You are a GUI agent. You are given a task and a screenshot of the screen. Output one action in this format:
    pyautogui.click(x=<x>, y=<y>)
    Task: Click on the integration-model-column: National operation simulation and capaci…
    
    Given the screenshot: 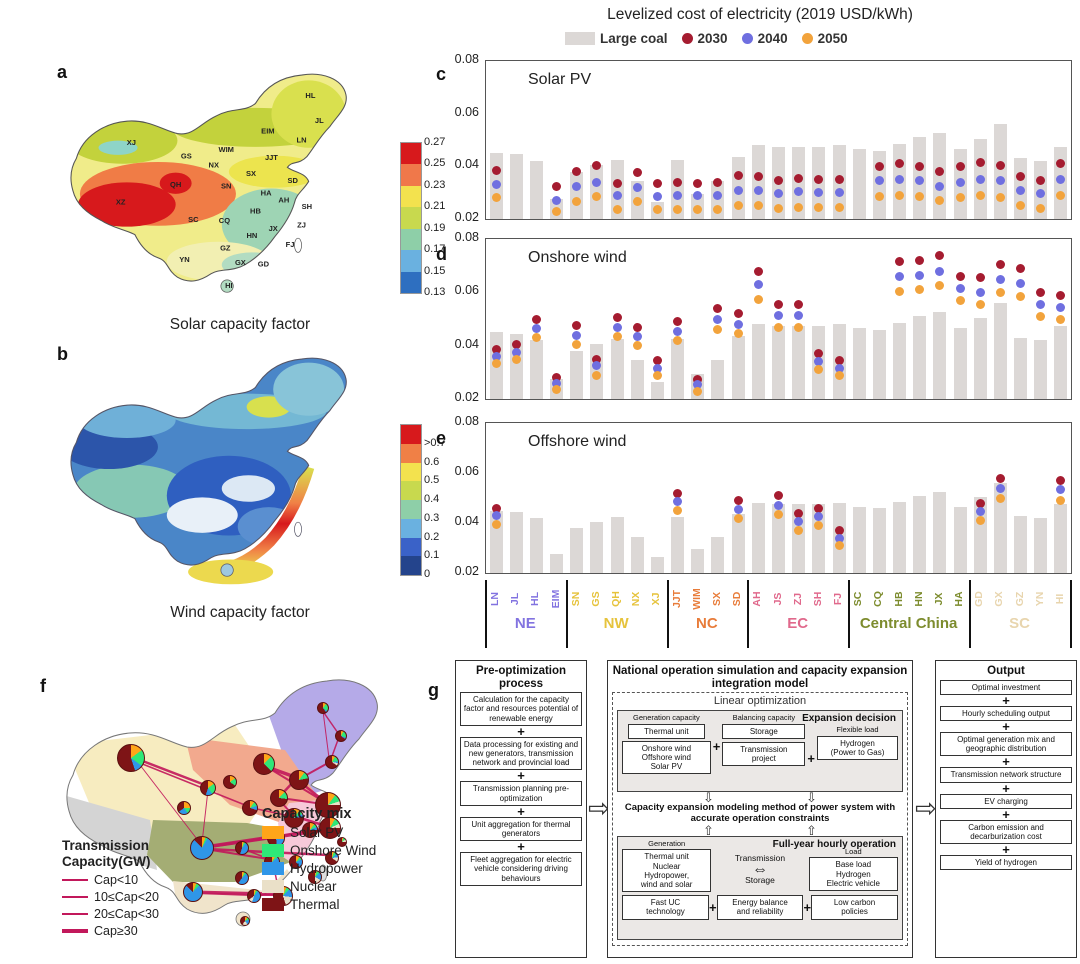 What is the action you would take?
    pyautogui.click(x=760, y=809)
    